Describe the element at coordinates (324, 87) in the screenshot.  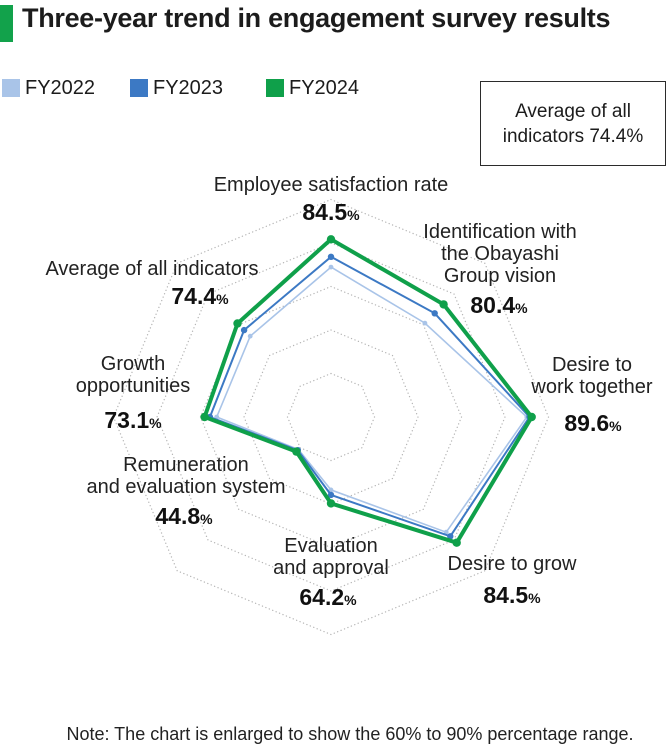
I see `legend-label: FY2024` at that location.